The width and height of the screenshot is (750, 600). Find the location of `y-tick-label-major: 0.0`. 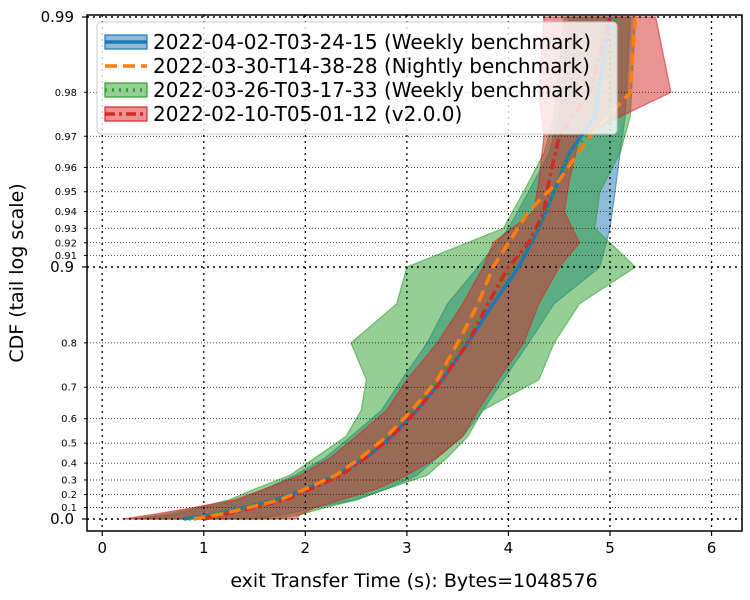

y-tick-label-major: 0.0 is located at coordinates (62, 519).